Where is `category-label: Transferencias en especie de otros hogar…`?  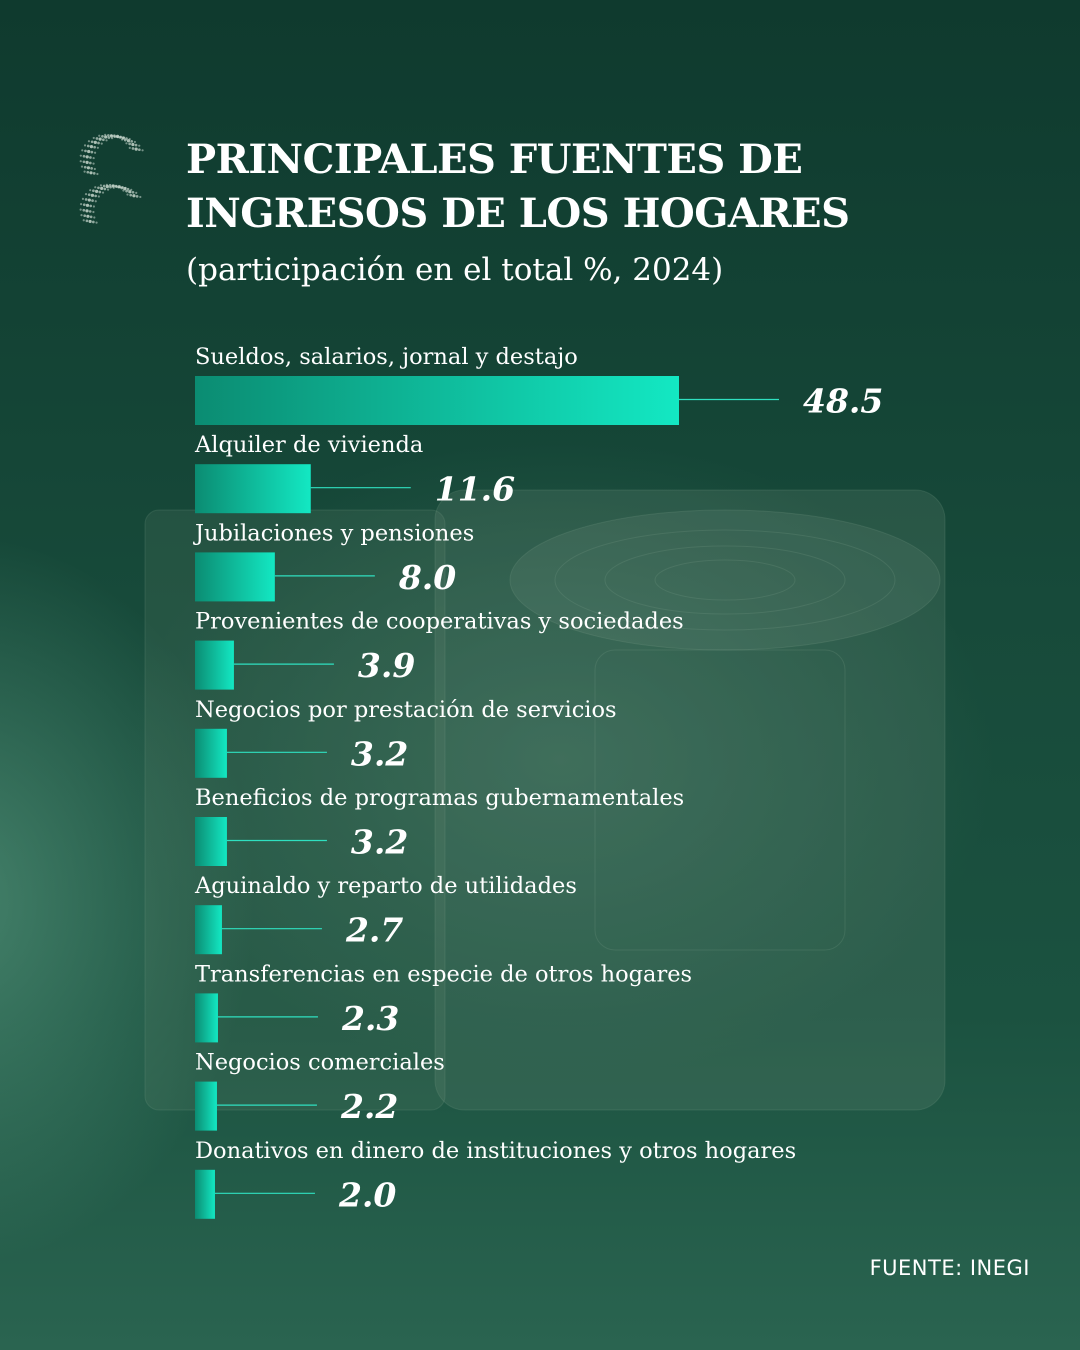
category-label: Transferencias en especie de otros hogar… is located at coordinates (443, 974).